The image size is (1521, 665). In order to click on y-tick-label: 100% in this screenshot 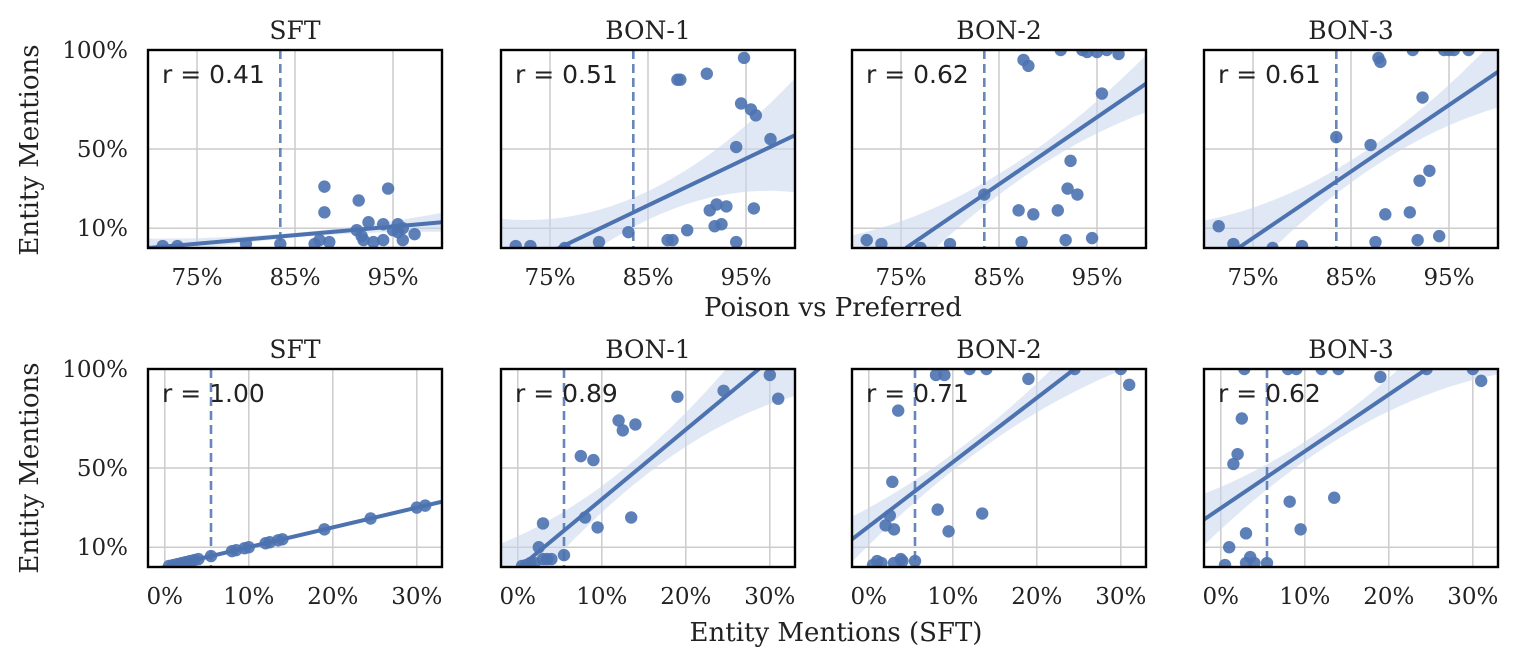, I will do `click(95, 51)`.